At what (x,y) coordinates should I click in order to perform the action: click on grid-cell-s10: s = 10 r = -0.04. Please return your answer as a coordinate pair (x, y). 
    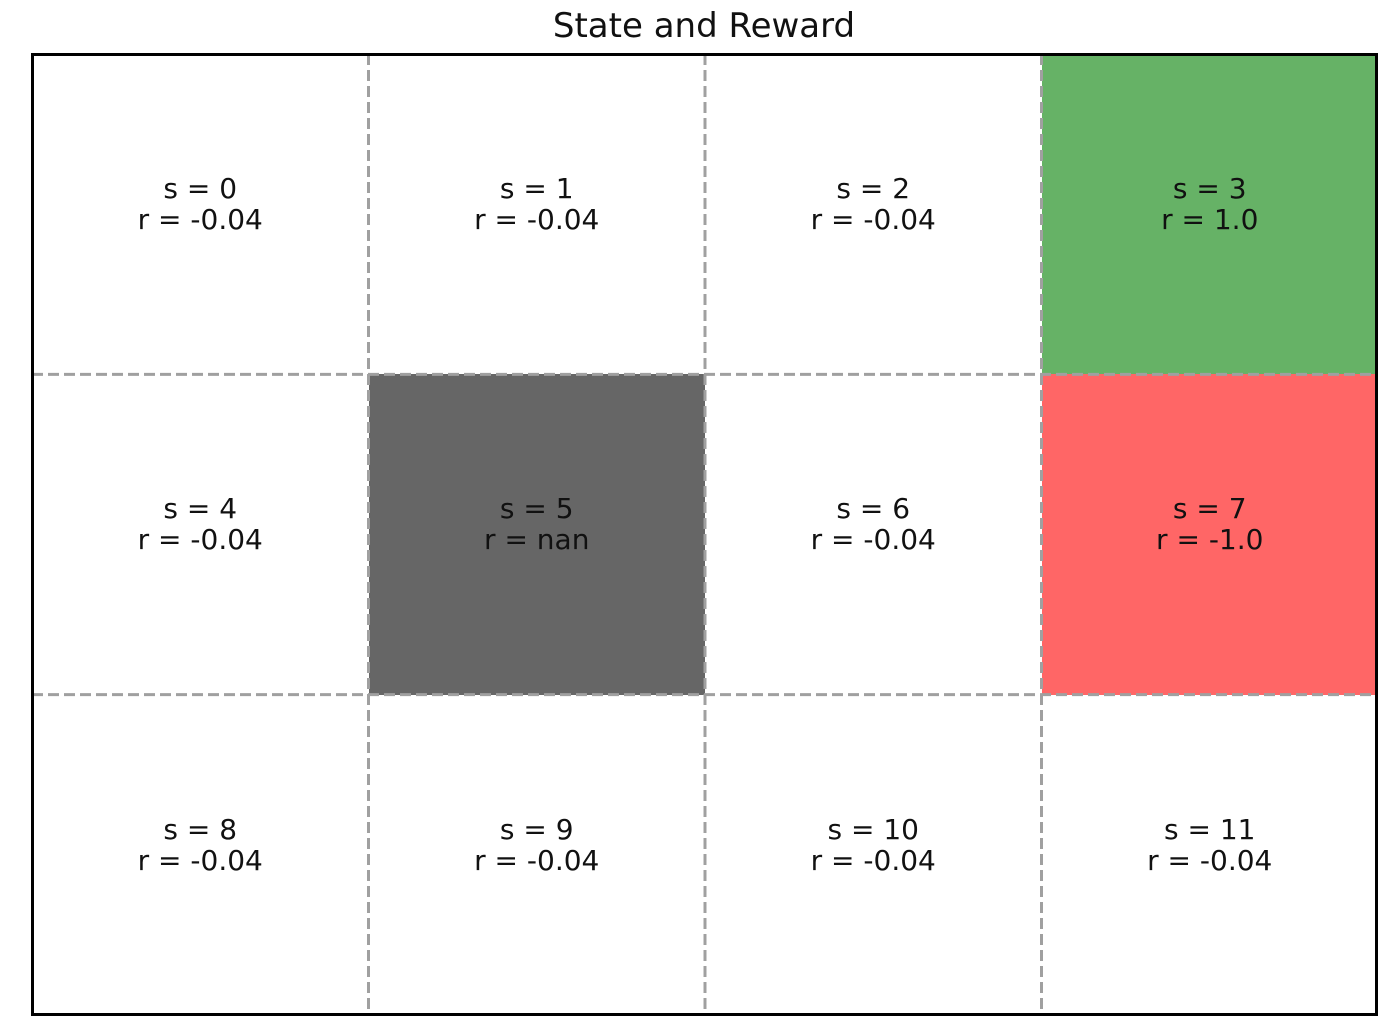
    Looking at the image, I should click on (873, 854).